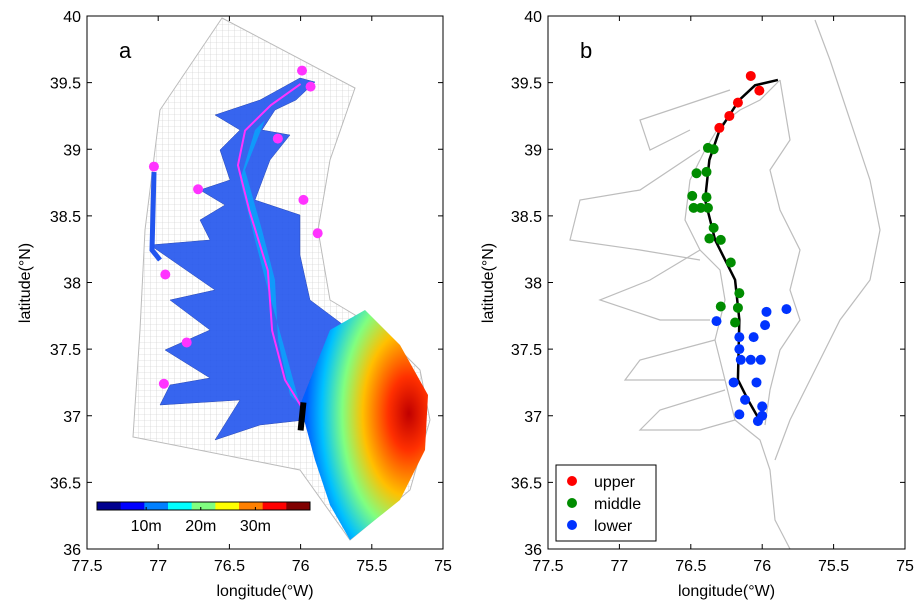 Image resolution: width=923 pixels, height=607 pixels. Describe the element at coordinates (155, 216) in the screenshot. I see `estuary-river` at that location.